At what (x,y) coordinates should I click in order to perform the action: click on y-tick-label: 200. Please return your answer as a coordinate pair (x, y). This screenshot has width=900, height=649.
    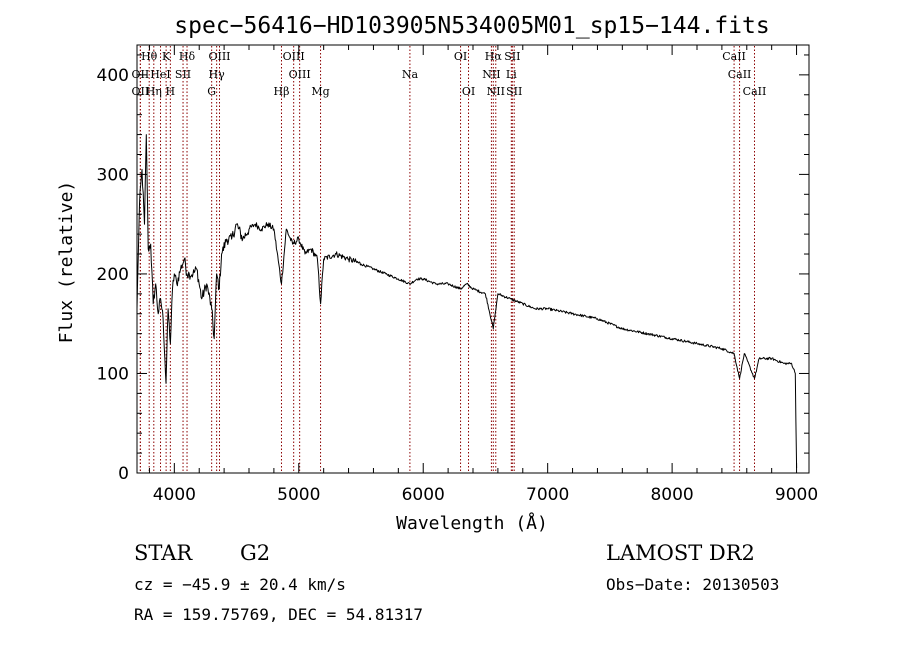
    Looking at the image, I should click on (113, 275).